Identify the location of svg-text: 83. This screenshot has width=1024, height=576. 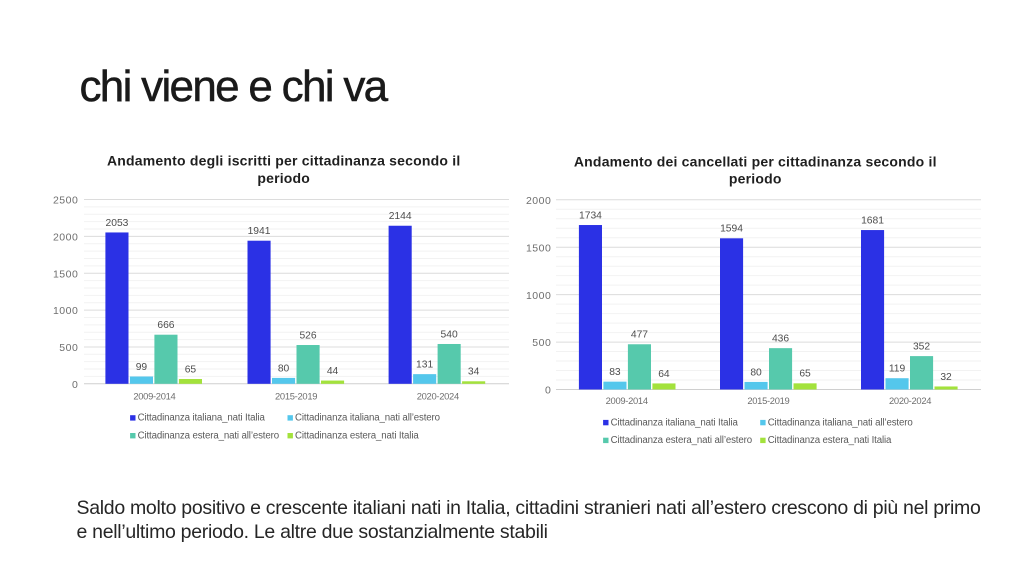
(615, 372).